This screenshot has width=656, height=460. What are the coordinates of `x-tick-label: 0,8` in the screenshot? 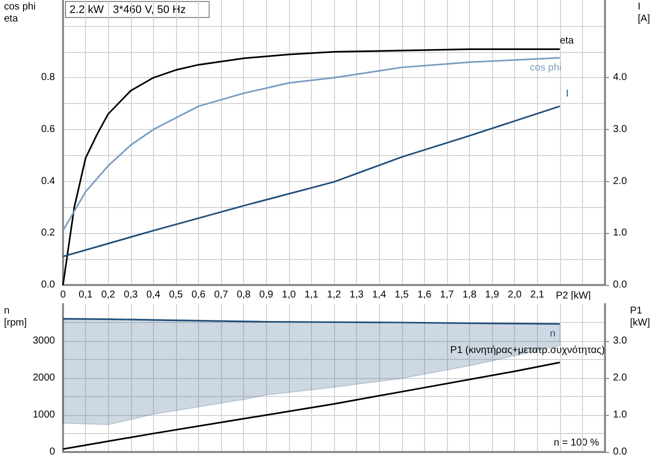 It's located at (244, 295).